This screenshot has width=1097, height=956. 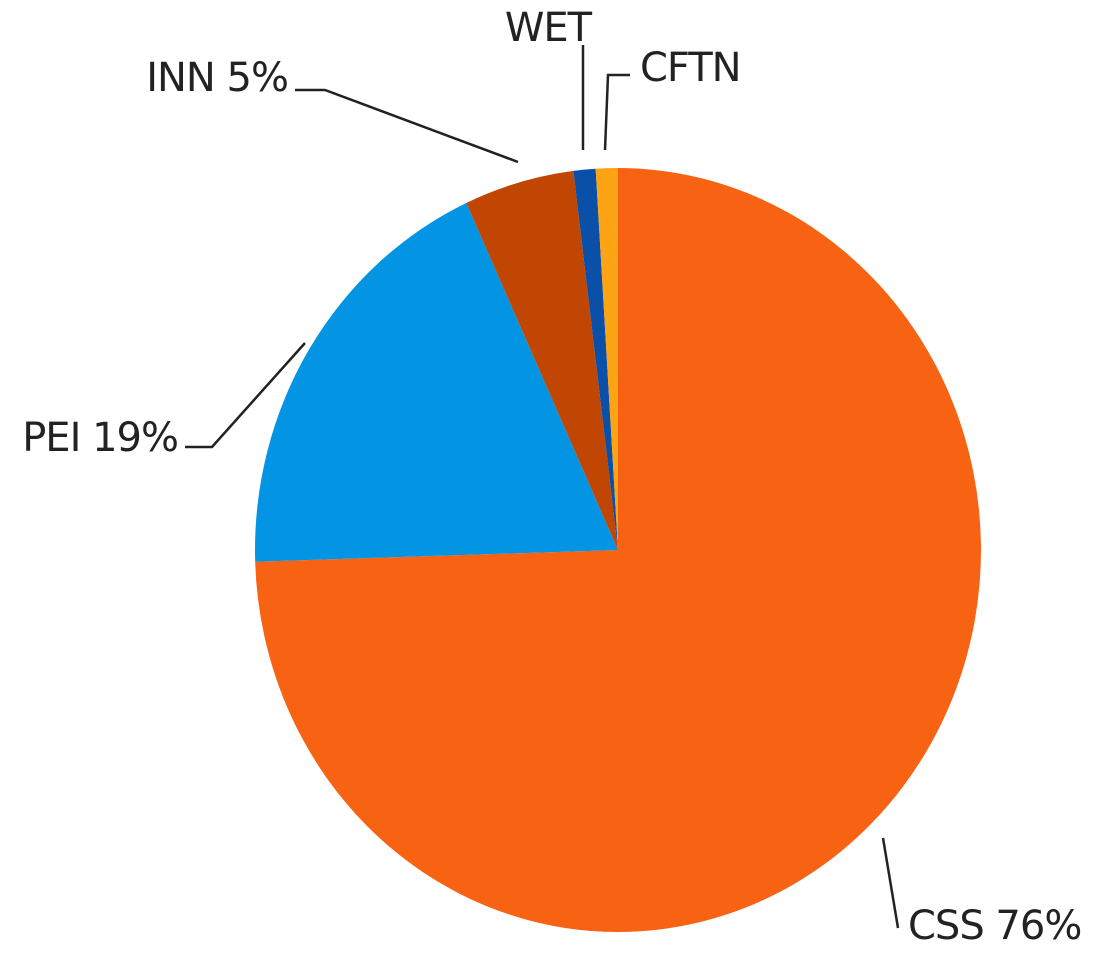 What do you see at coordinates (690, 68) in the screenshot?
I see `slice-label: CFTN` at bounding box center [690, 68].